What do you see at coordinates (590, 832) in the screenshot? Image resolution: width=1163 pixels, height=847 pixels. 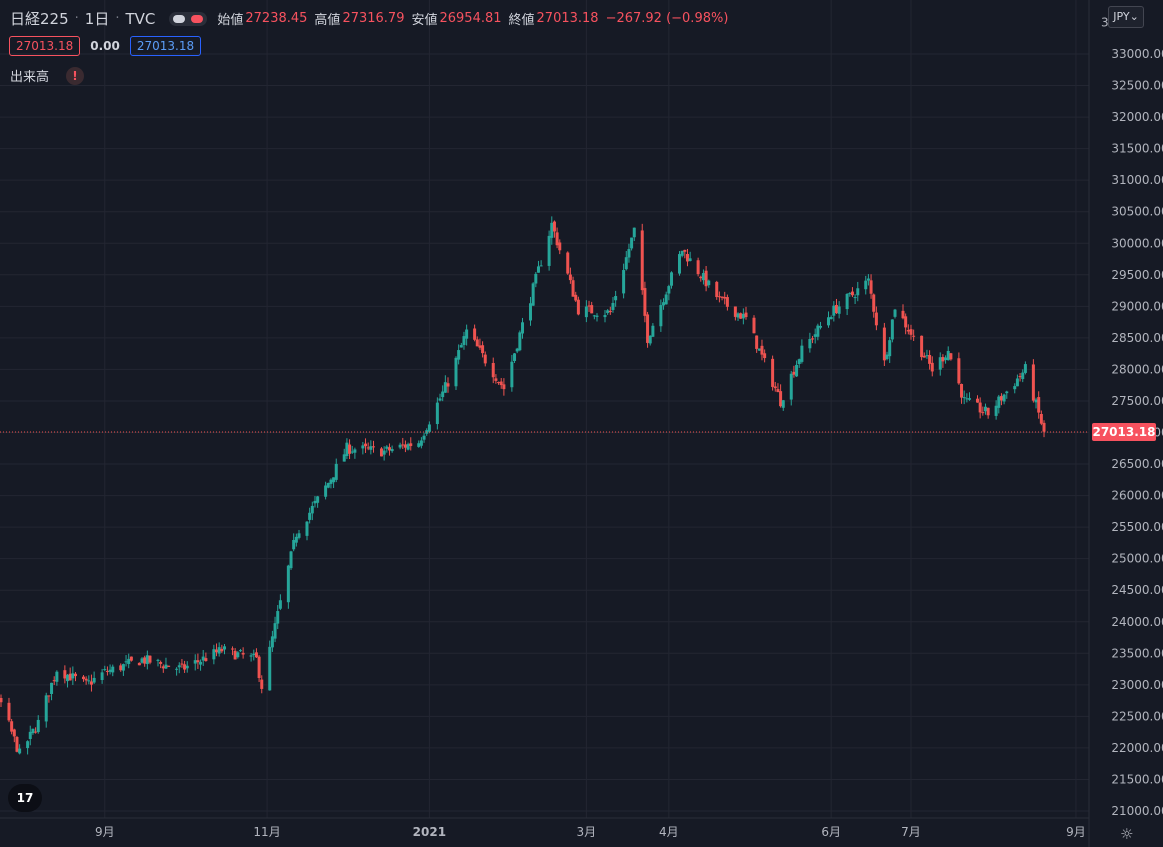 I see `time-axis: 9月 11月 2021 3月 4月 6月 7月 9月` at bounding box center [590, 832].